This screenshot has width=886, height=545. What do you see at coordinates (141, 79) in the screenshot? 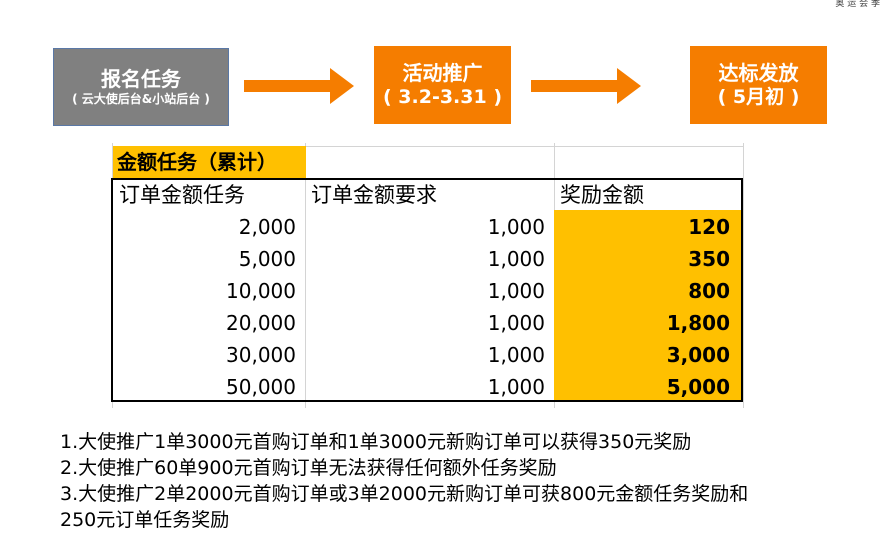
I see `flow-step-register-title: 报名任务` at bounding box center [141, 79].